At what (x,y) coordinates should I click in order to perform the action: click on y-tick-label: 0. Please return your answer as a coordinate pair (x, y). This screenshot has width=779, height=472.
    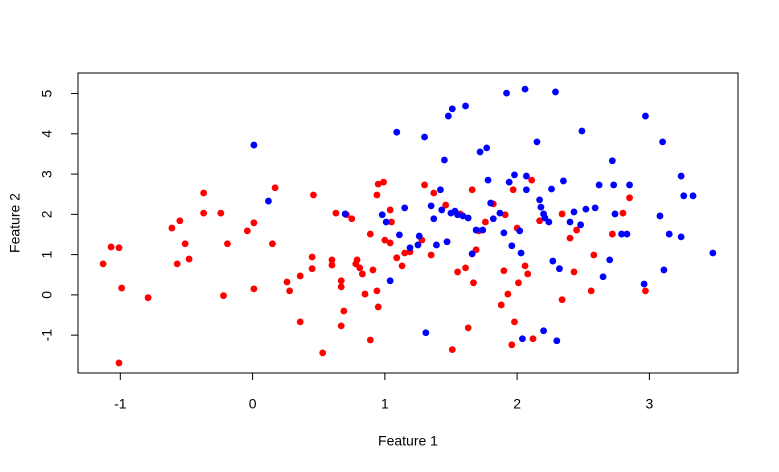
    Looking at the image, I should click on (47, 295).